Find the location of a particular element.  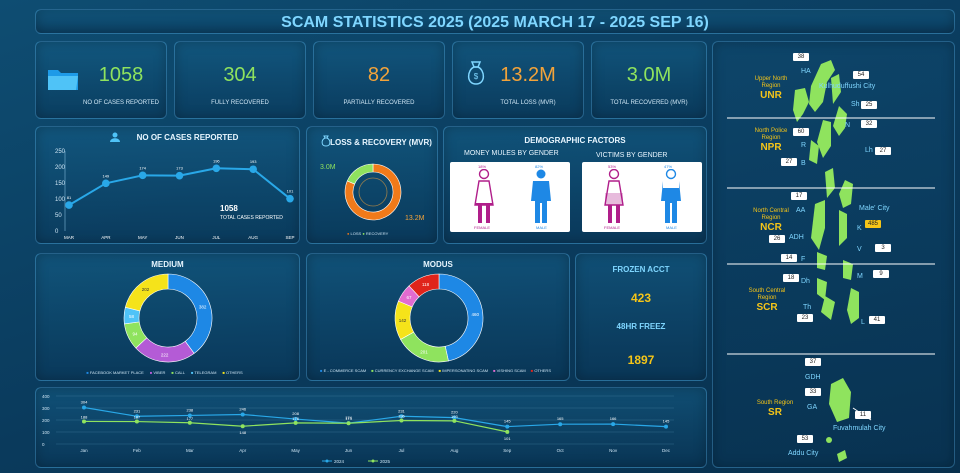

data-label: 202 is located at coordinates (146, 289).